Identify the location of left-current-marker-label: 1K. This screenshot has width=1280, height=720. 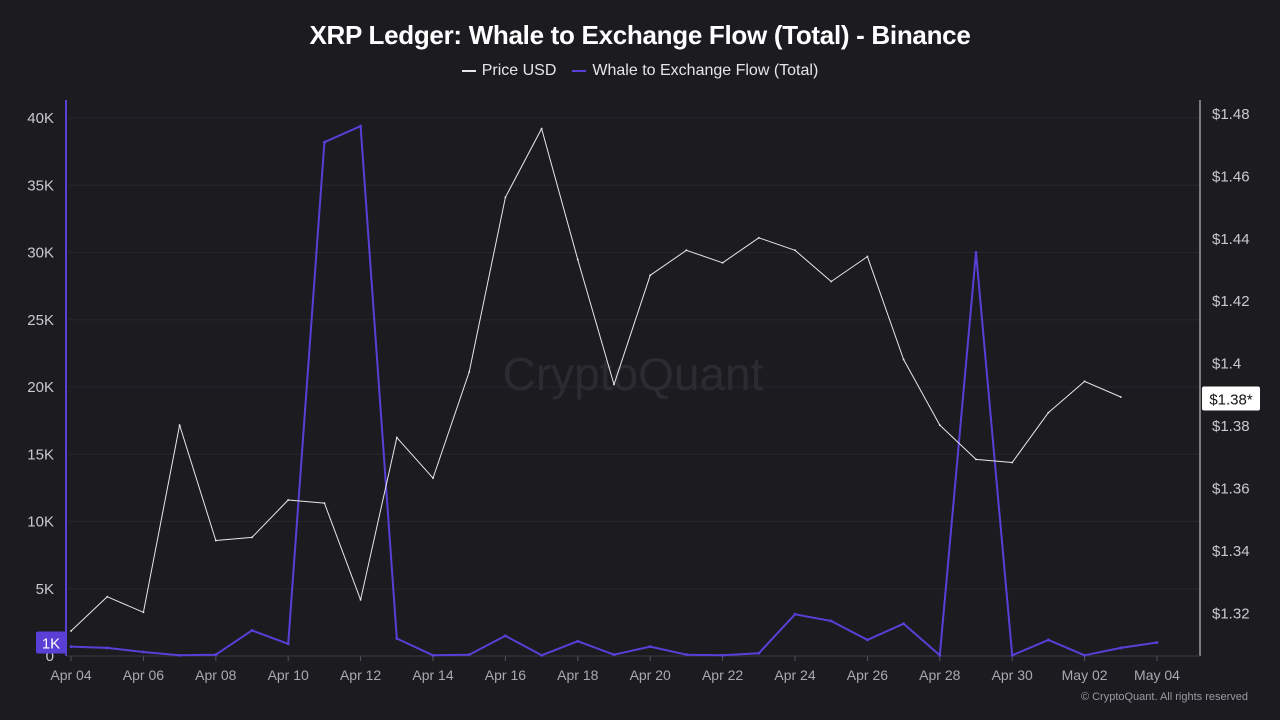
(51, 644).